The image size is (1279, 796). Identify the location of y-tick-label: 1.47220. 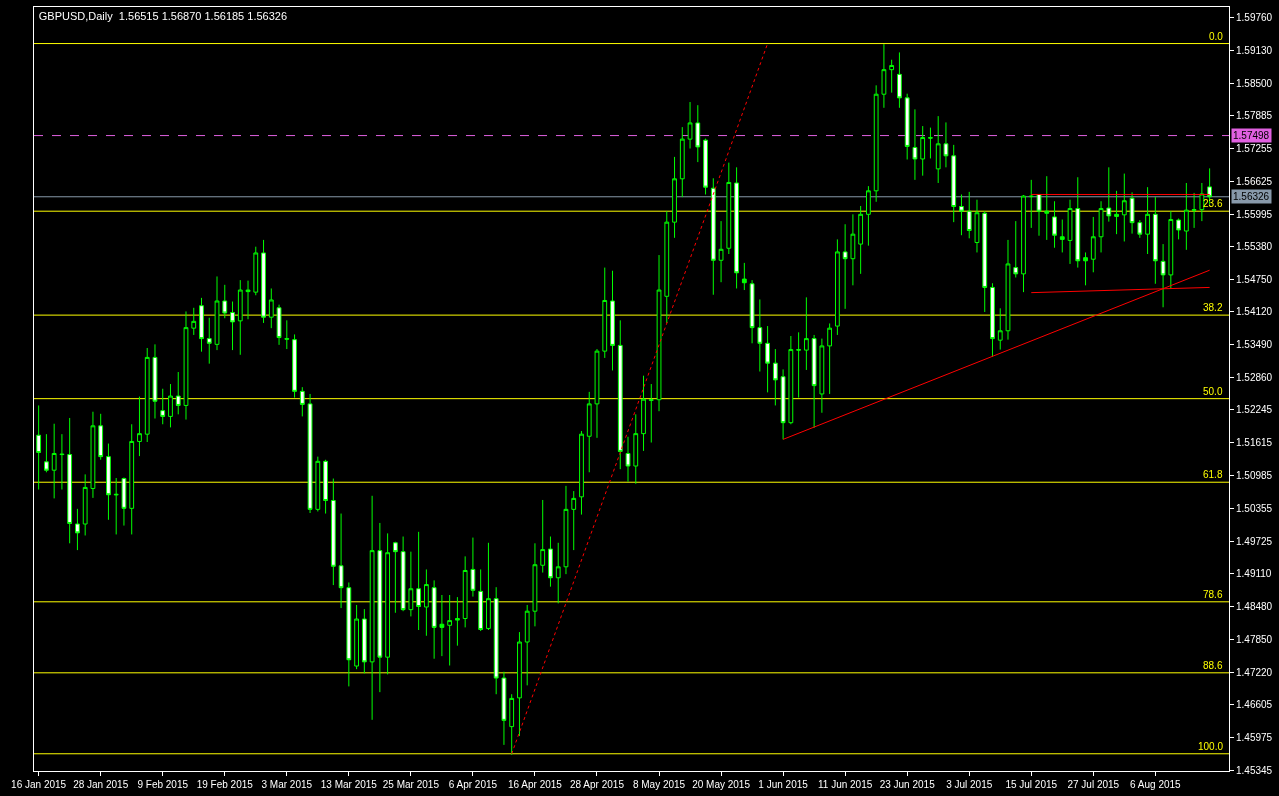
(1254, 672).